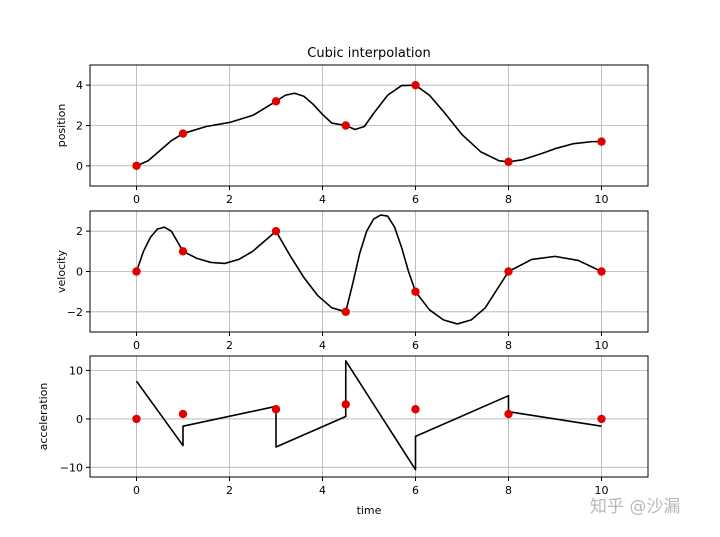  Describe the element at coordinates (43, 417) in the screenshot. I see `y-axis-label: acceleration` at that location.